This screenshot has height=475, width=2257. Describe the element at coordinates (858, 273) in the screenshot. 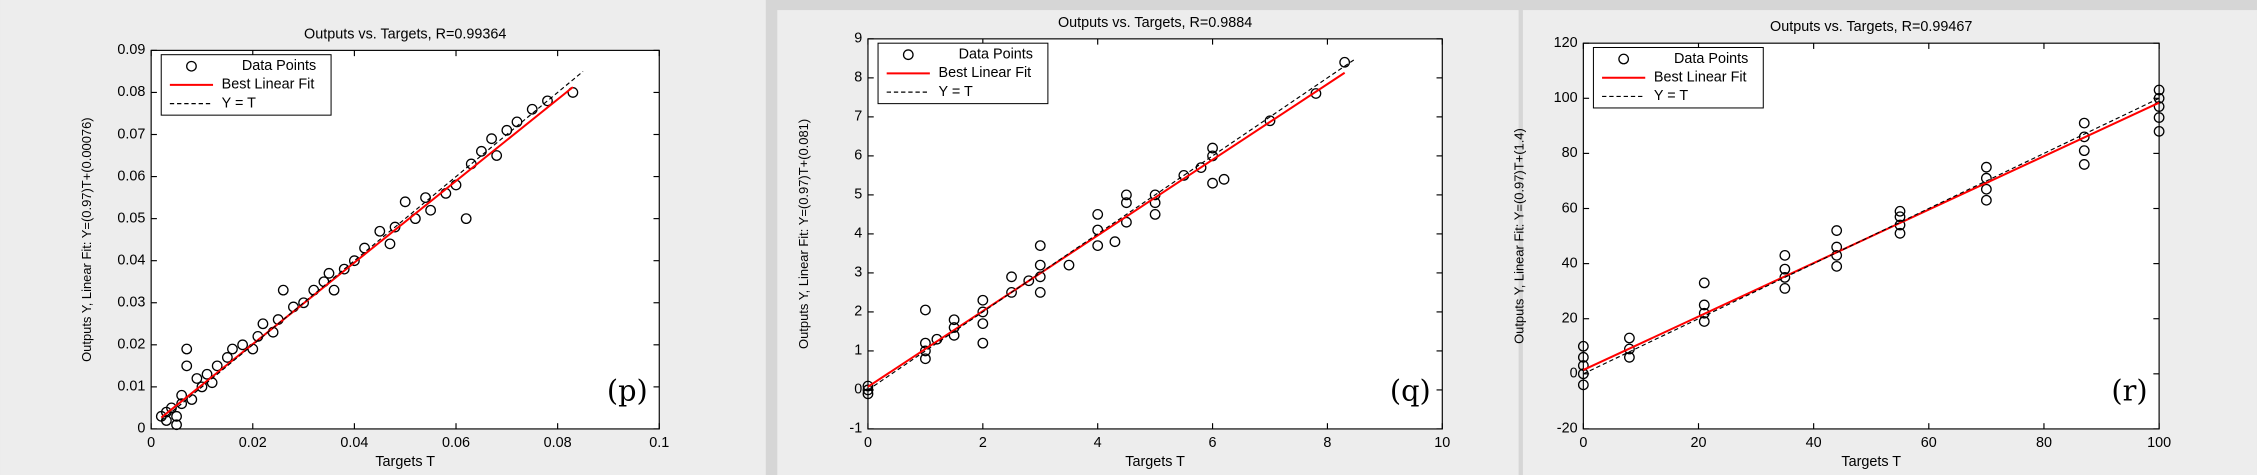

I see `y-tick-label: 3` at that location.